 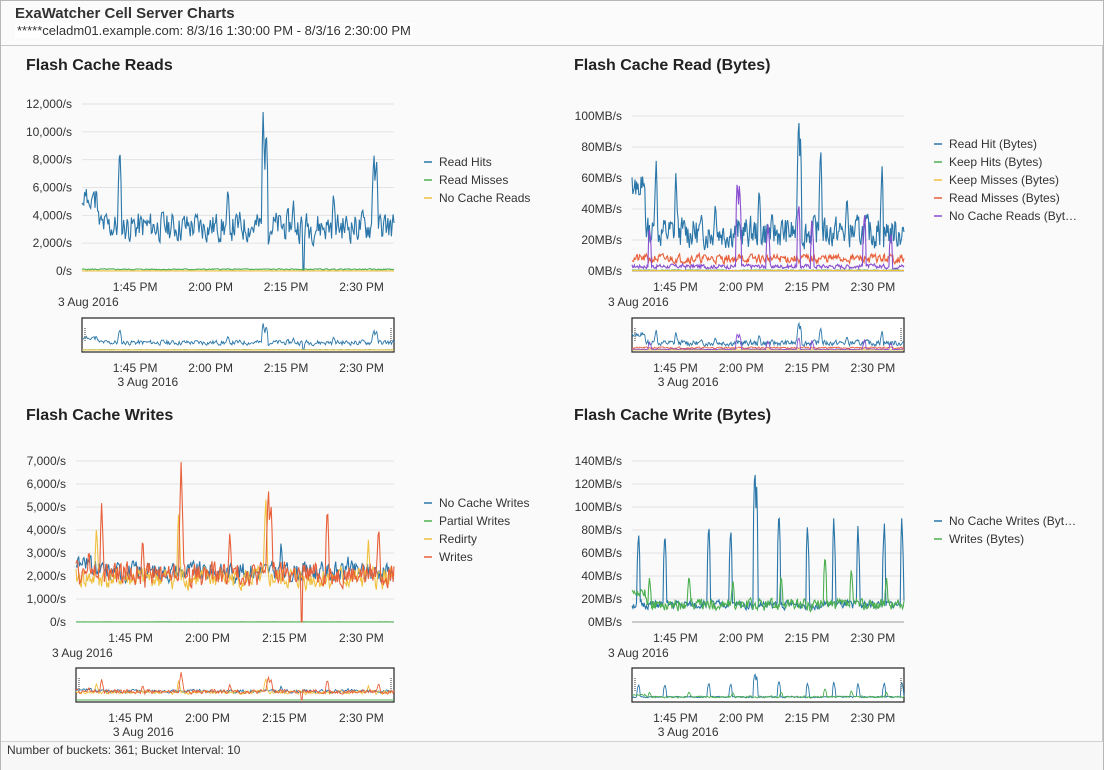 I want to click on legend-label: No Cache Writes, so click(x=484, y=503).